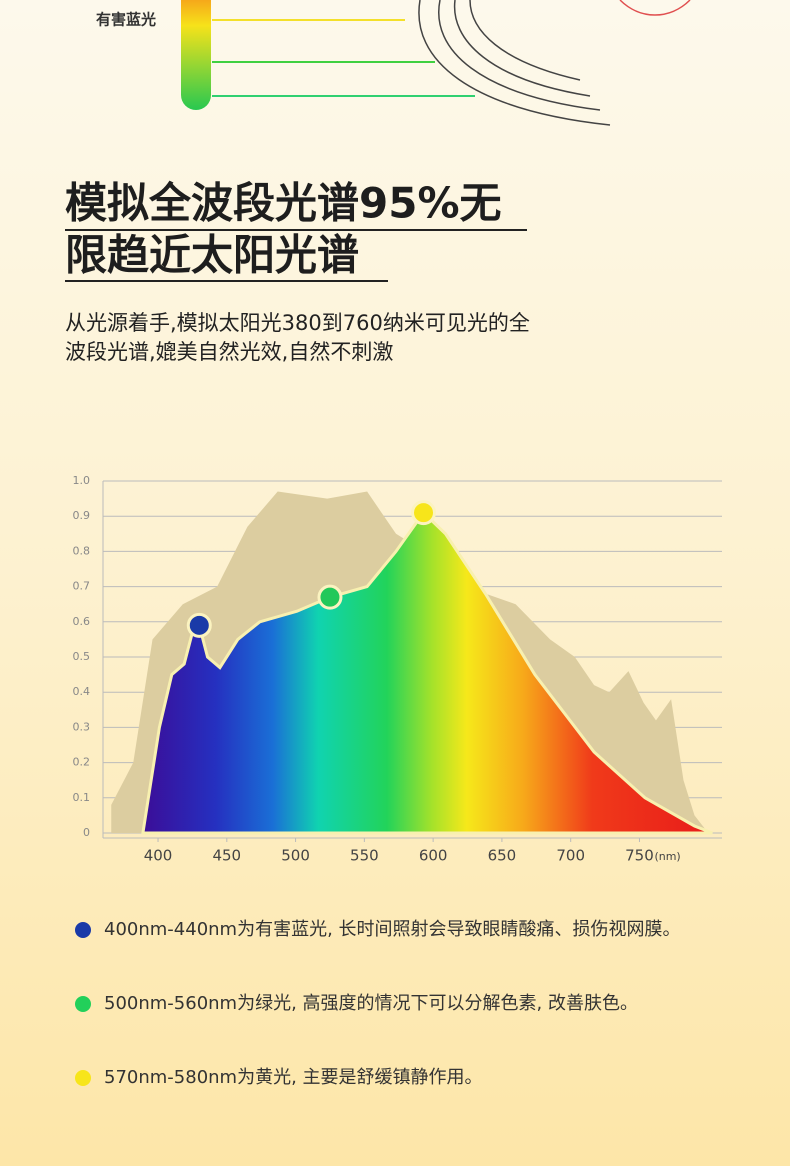  What do you see at coordinates (371, 1003) in the screenshot?
I see `note-text: 500nm-560nm为绿光, 高强度的情况下可以分解色素, 改善肤色。` at bounding box center [371, 1003].